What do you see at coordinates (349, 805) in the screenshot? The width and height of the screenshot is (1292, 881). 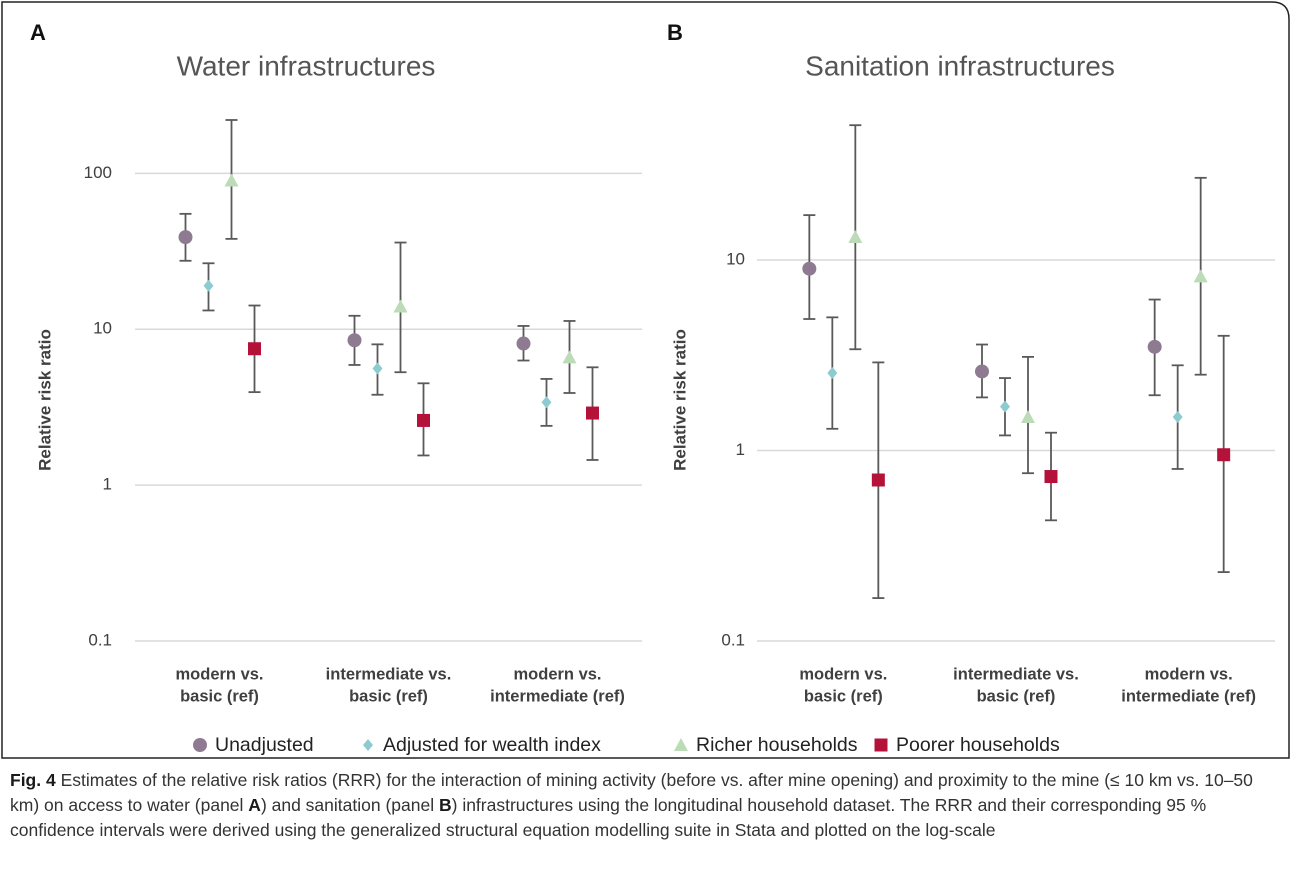 I see `caption-text: ) and sanitation (panel` at bounding box center [349, 805].